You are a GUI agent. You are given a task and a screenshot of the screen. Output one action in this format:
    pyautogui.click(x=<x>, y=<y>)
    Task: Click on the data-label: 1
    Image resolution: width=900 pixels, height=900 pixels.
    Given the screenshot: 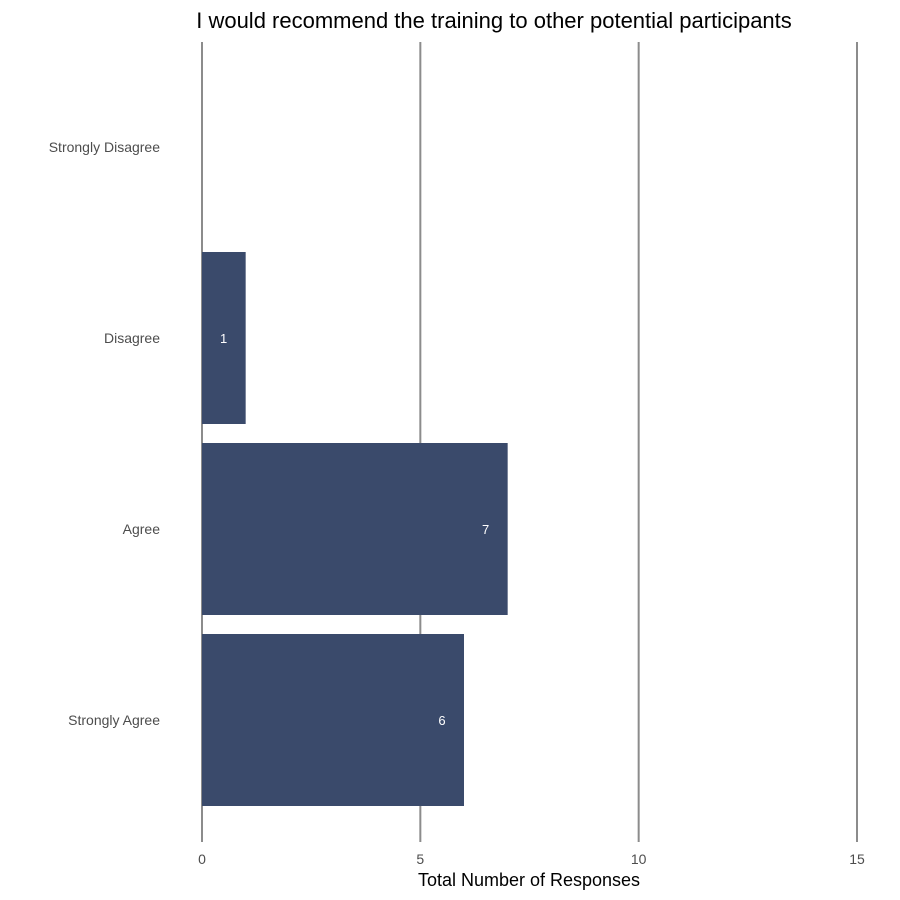 What is the action you would take?
    pyautogui.click(x=223, y=338)
    